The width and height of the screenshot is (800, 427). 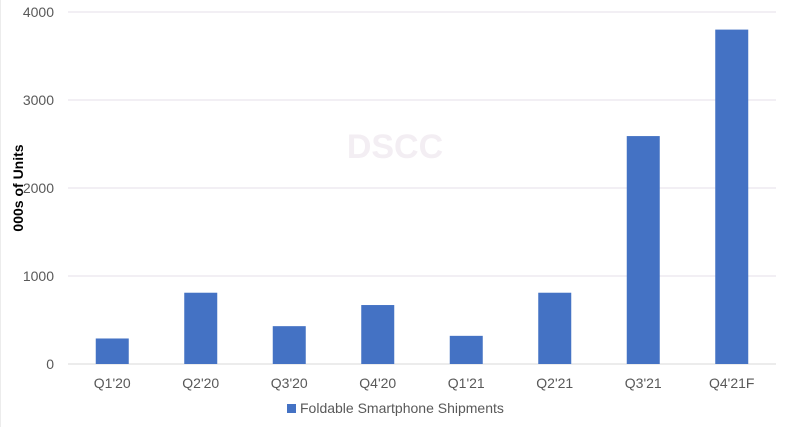 What do you see at coordinates (38, 276) in the screenshot?
I see `y-tick-label: 1000` at bounding box center [38, 276].